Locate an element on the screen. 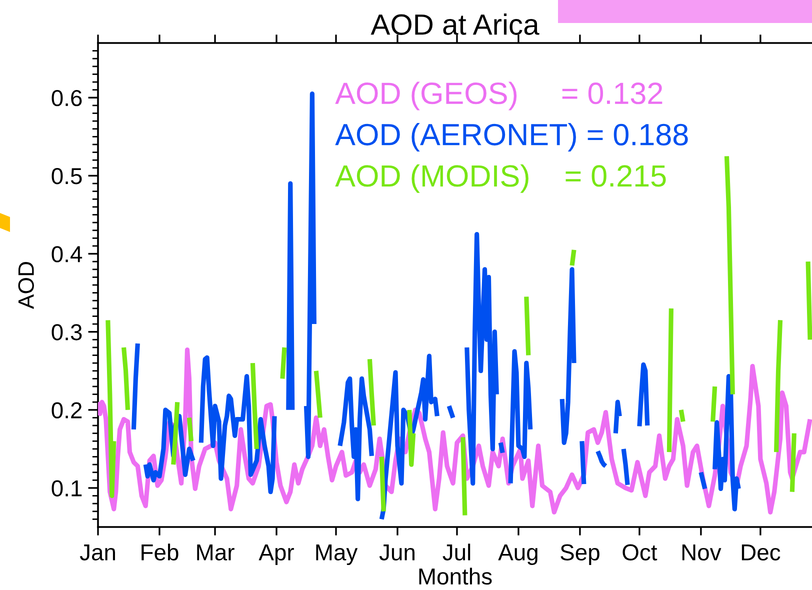 Image resolution: width=812 pixels, height=590 pixels. y-tick-label: 0.1 is located at coordinates (67, 488).